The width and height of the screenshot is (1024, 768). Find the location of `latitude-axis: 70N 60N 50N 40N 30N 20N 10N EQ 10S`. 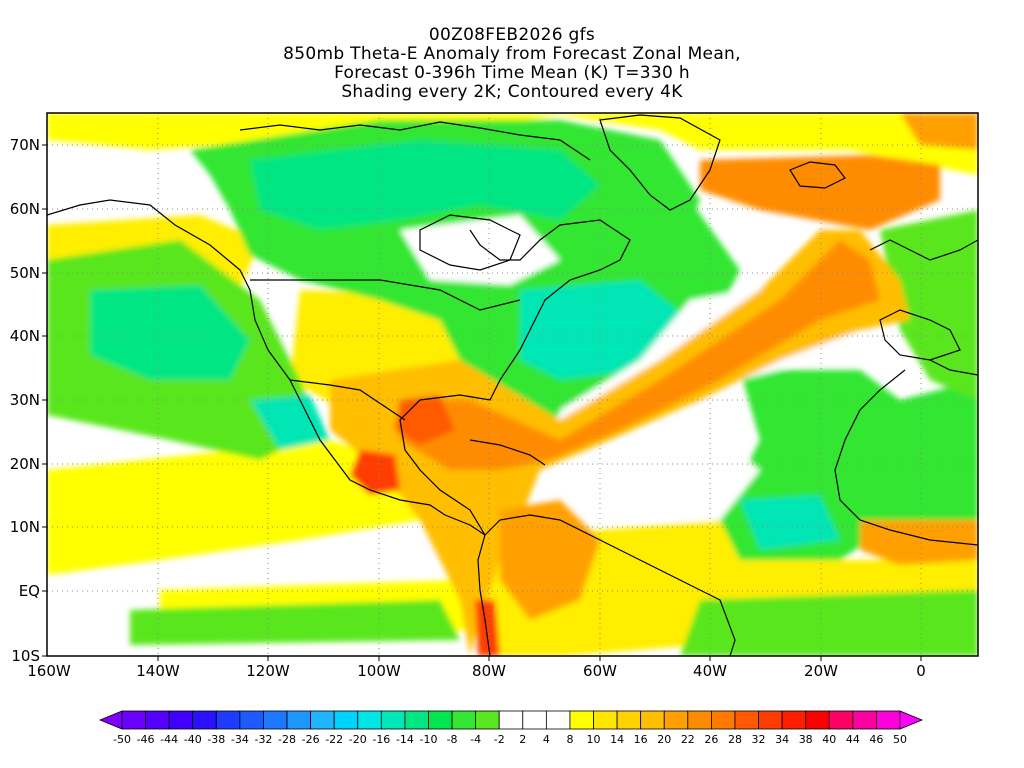

latitude-axis: 70N 60N 50N 40N 30N 20N 10N EQ 10S is located at coordinates (25, 400).